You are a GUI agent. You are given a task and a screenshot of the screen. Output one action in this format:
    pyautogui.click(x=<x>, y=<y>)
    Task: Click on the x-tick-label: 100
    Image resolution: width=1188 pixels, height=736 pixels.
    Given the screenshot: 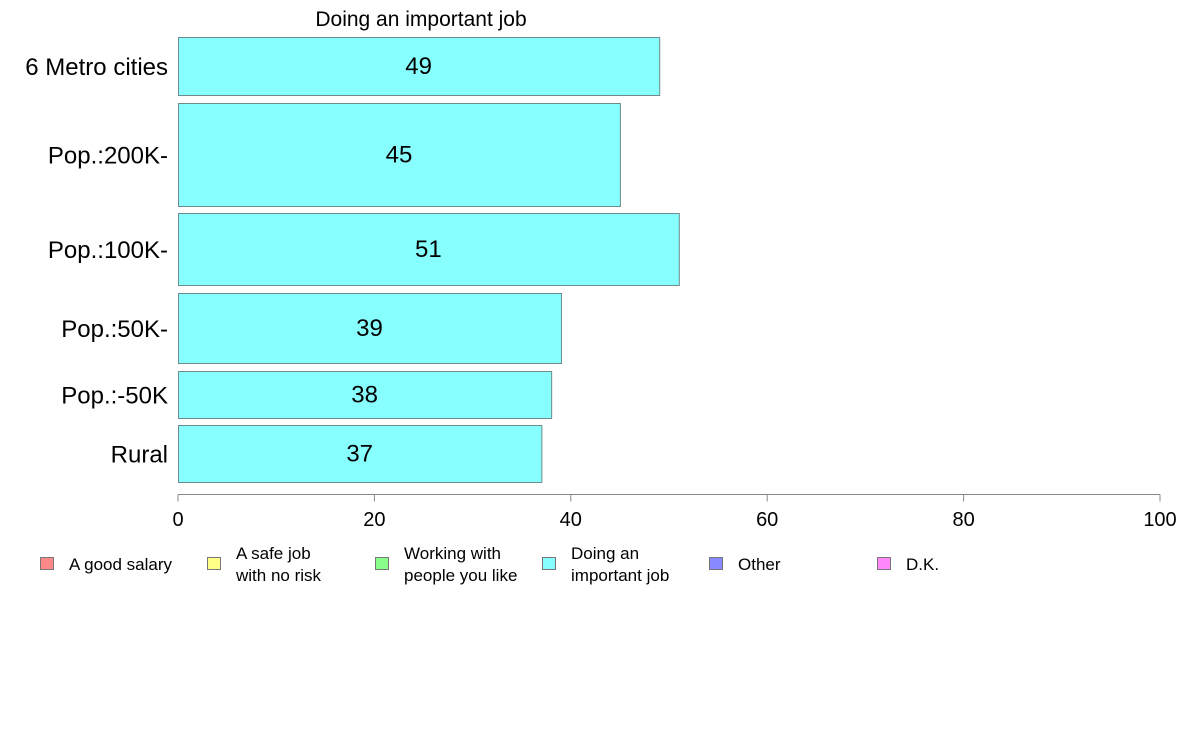 What is the action you would take?
    pyautogui.click(x=1159, y=520)
    